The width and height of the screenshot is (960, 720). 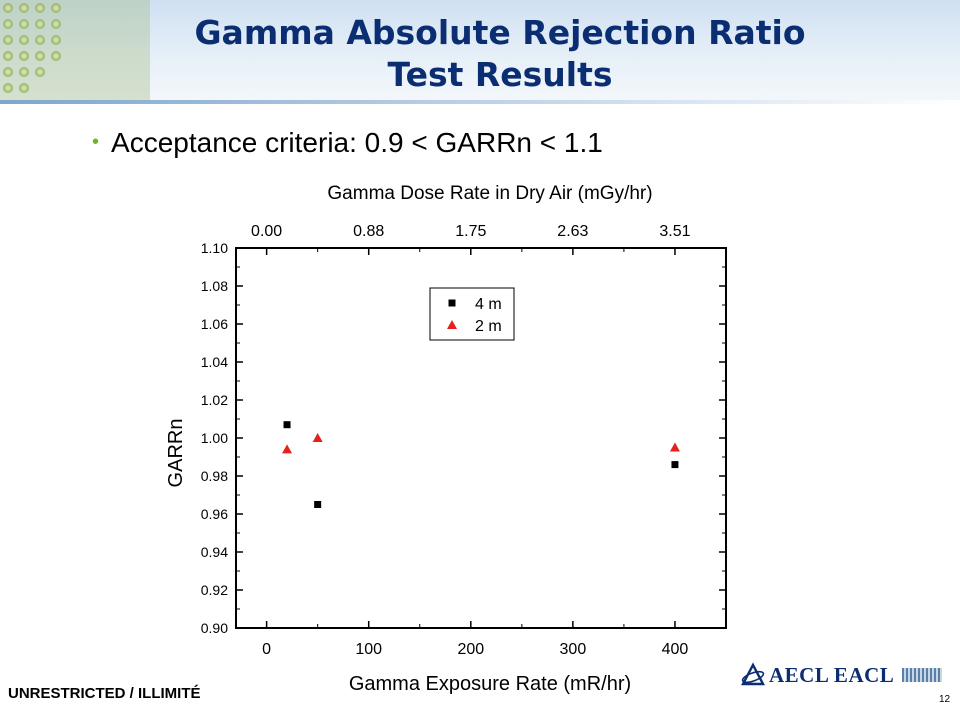 I want to click on legend-box, so click(x=472, y=314).